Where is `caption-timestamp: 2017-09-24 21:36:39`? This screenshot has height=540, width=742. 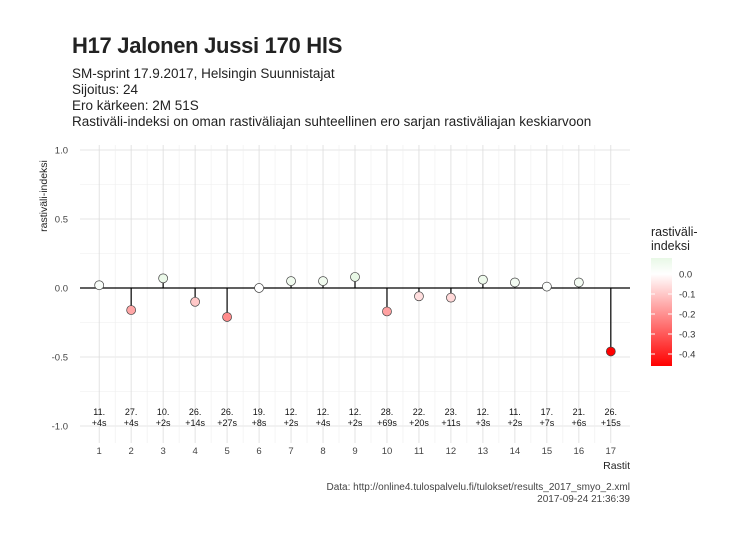
caption-timestamp: 2017-09-24 21:36:39 is located at coordinates (583, 499).